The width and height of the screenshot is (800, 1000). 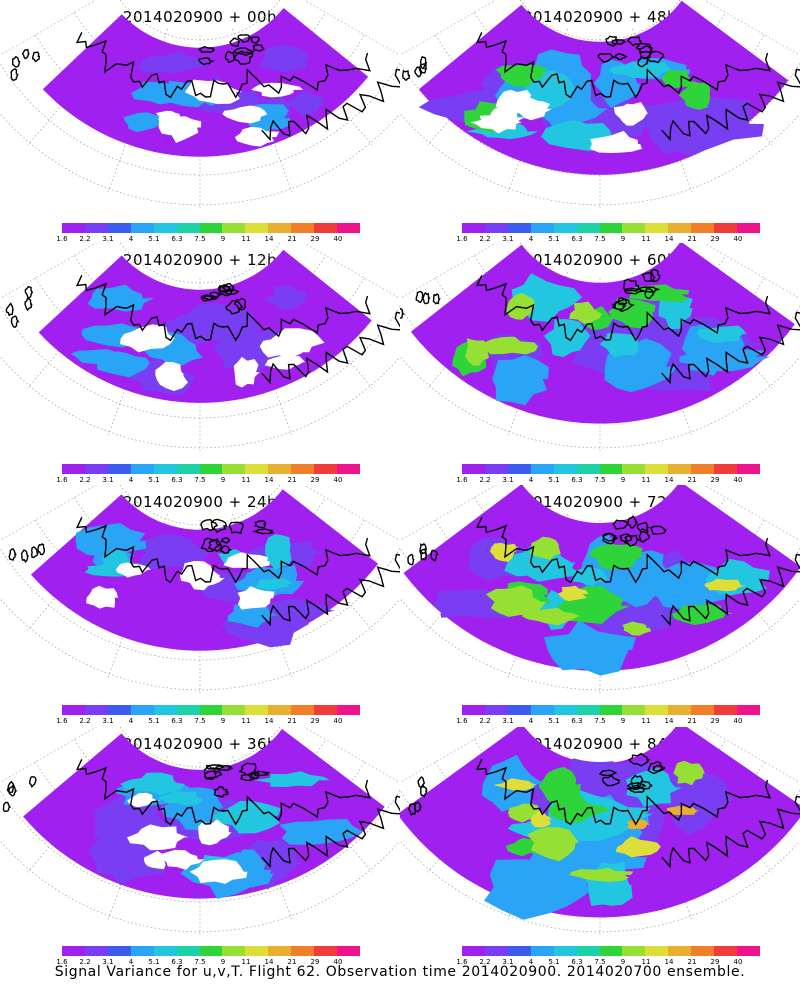 What do you see at coordinates (200, 744) in the screenshot?
I see `panel-title: 2014020900 + 36h` at bounding box center [200, 744].